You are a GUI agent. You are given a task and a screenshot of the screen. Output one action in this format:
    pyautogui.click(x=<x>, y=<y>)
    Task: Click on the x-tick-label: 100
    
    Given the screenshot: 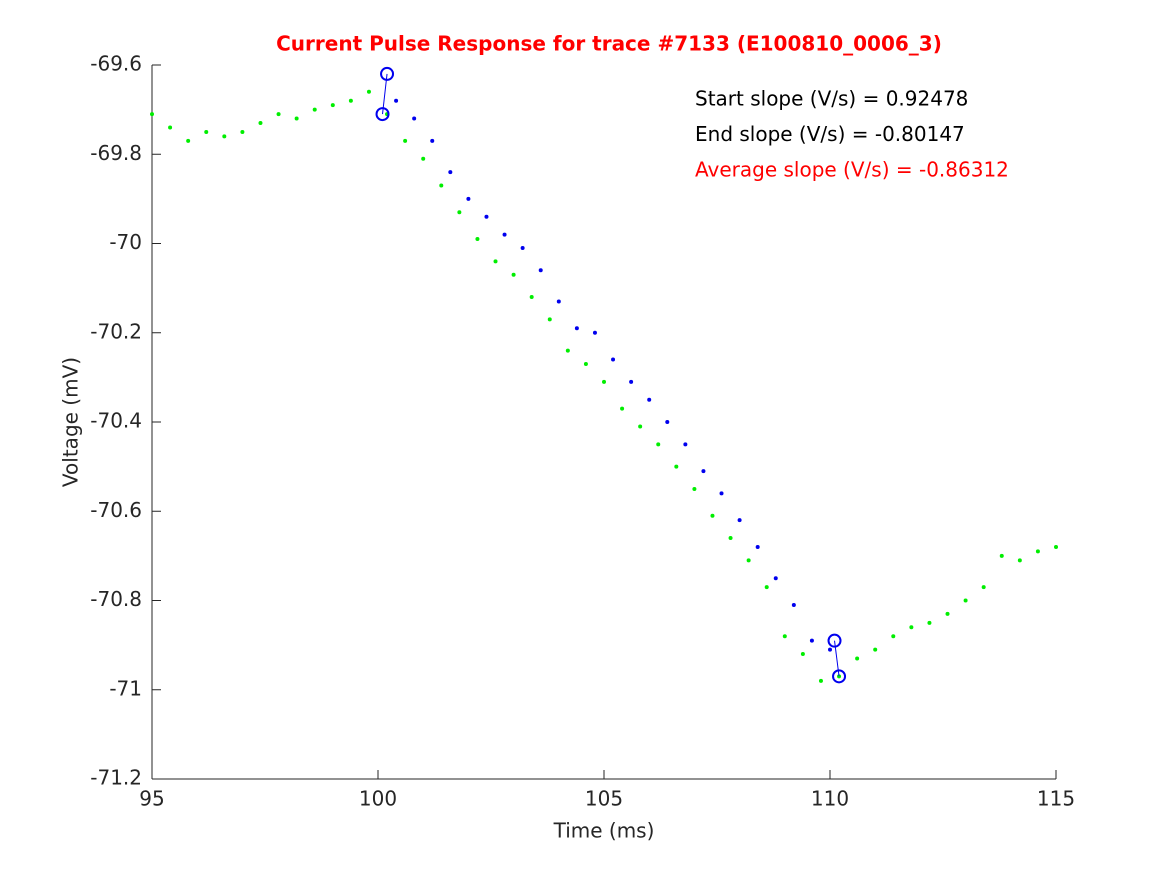 What is the action you would take?
    pyautogui.click(x=378, y=799)
    